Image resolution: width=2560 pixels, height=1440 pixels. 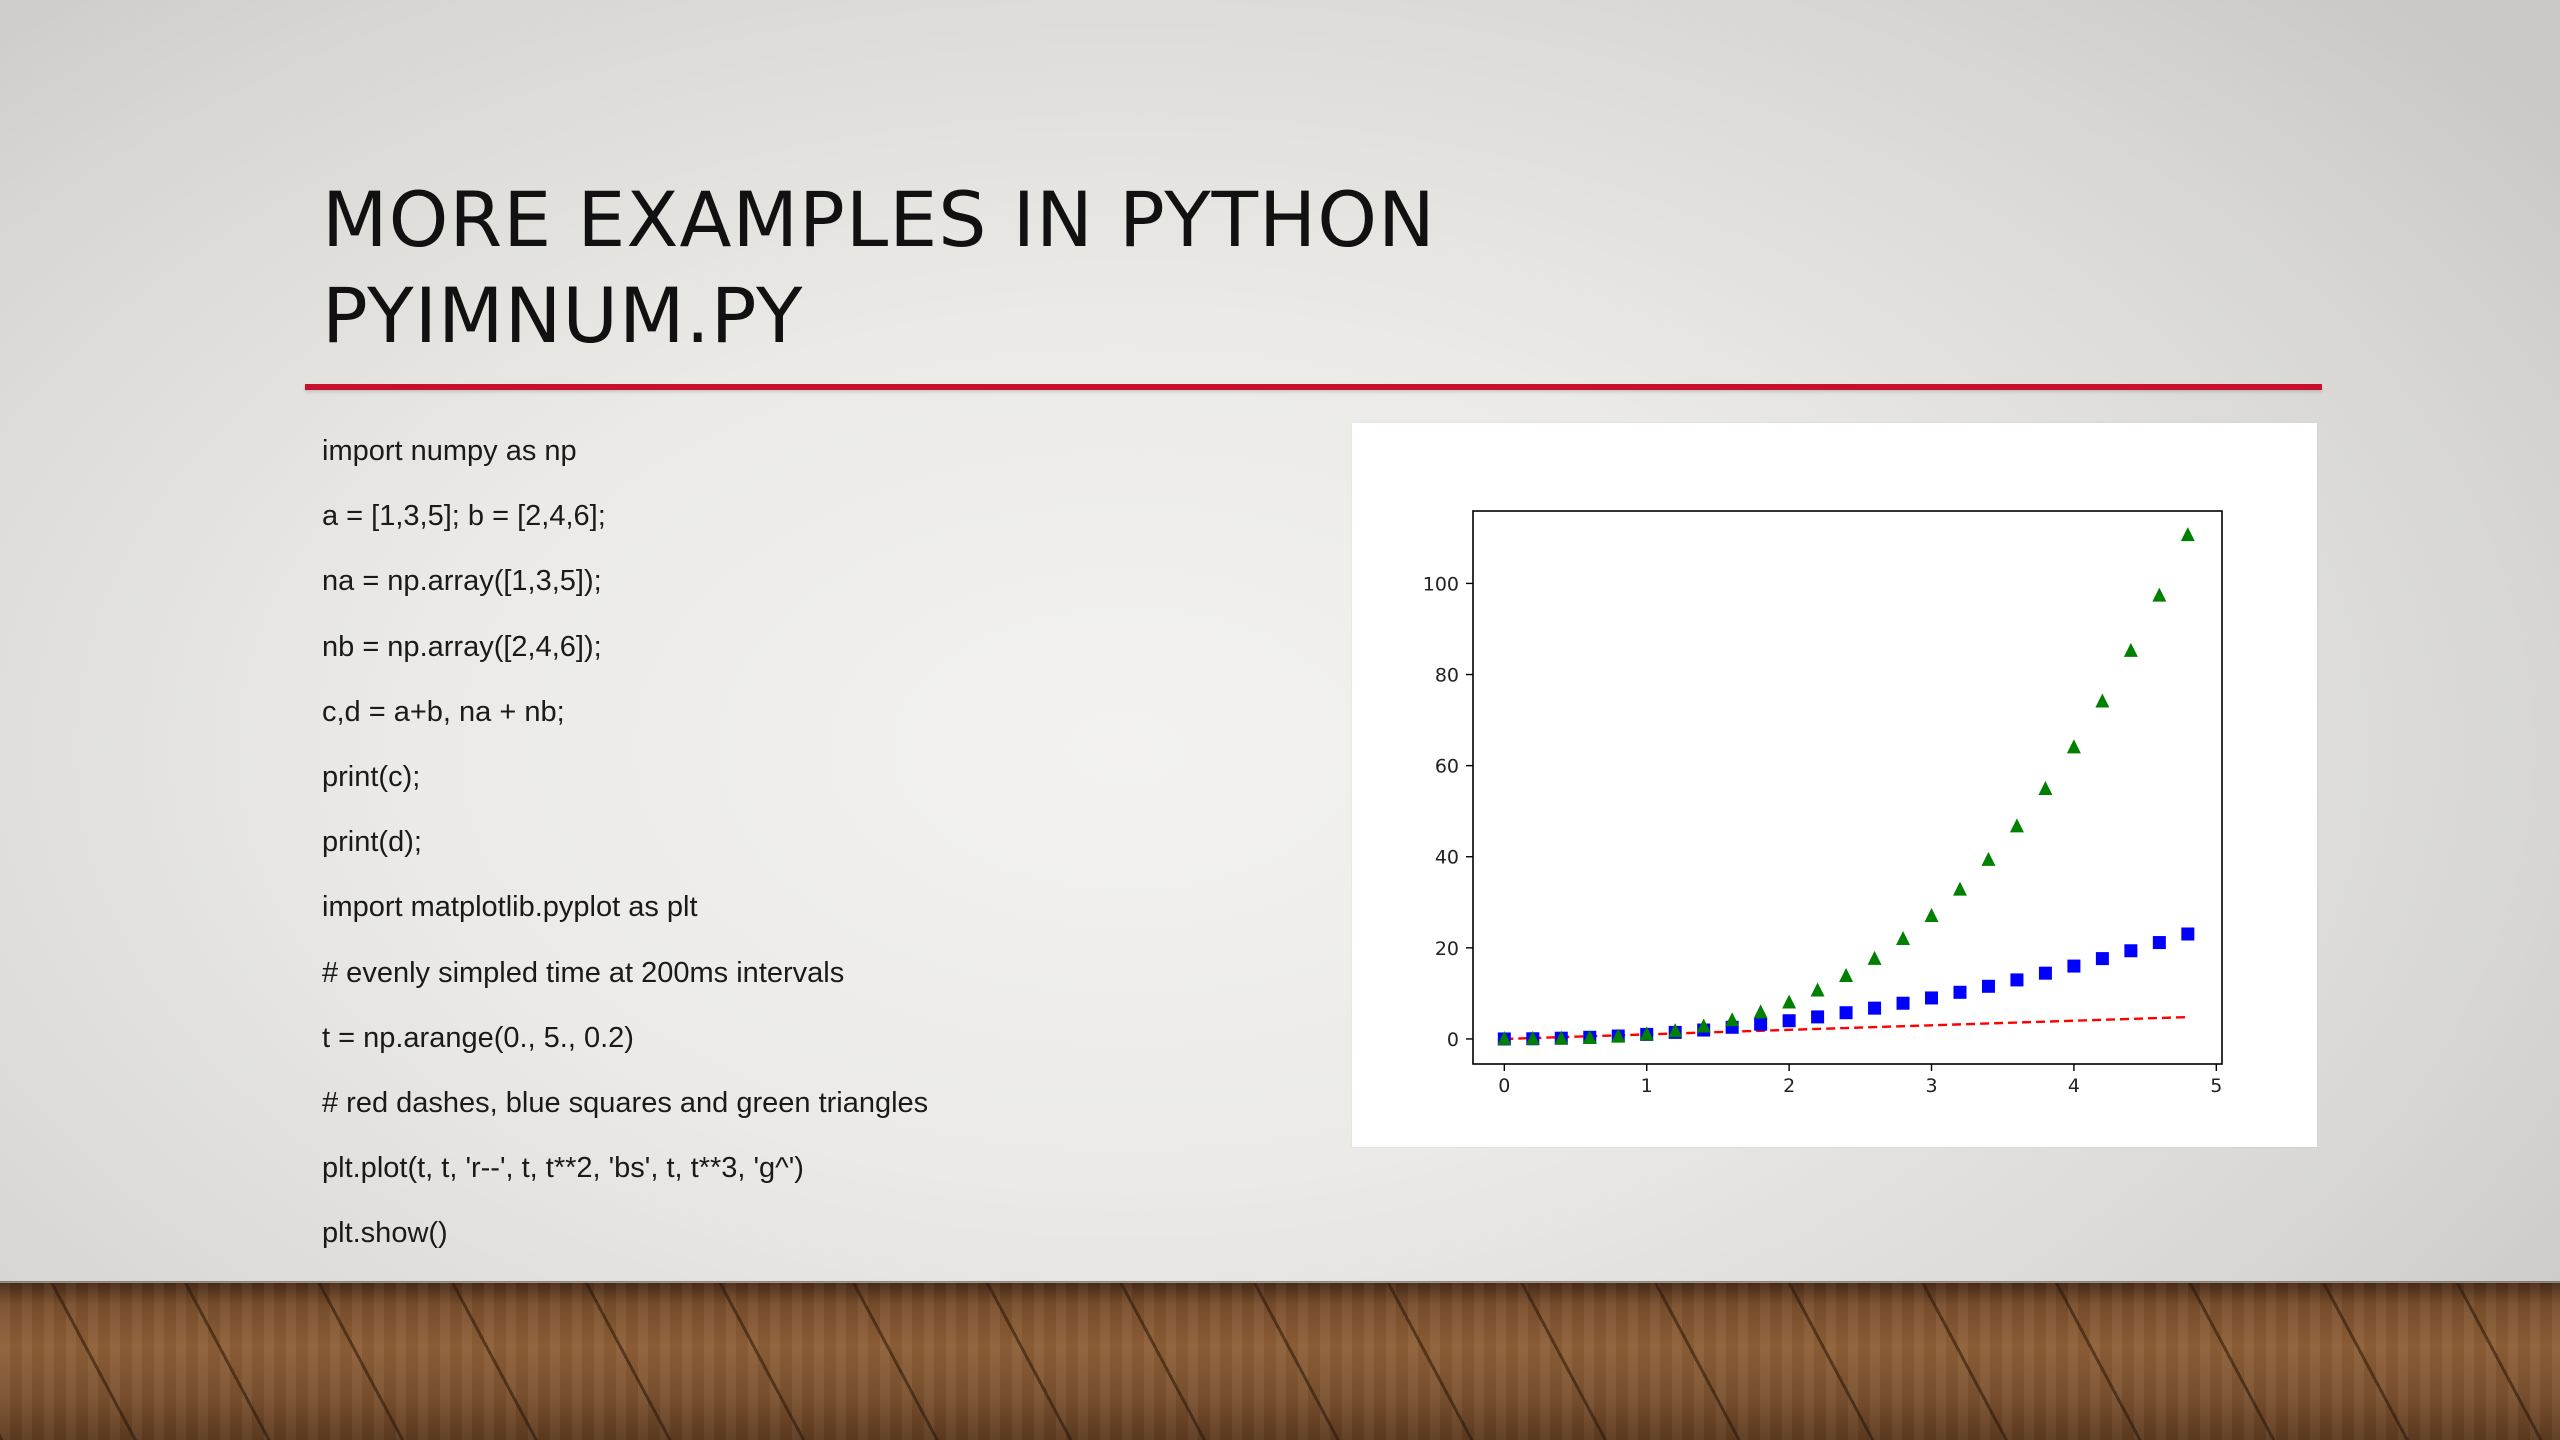 What do you see at coordinates (583, 972) in the screenshot?
I see `code-line: # evenly simpled time at 200ms intervals` at bounding box center [583, 972].